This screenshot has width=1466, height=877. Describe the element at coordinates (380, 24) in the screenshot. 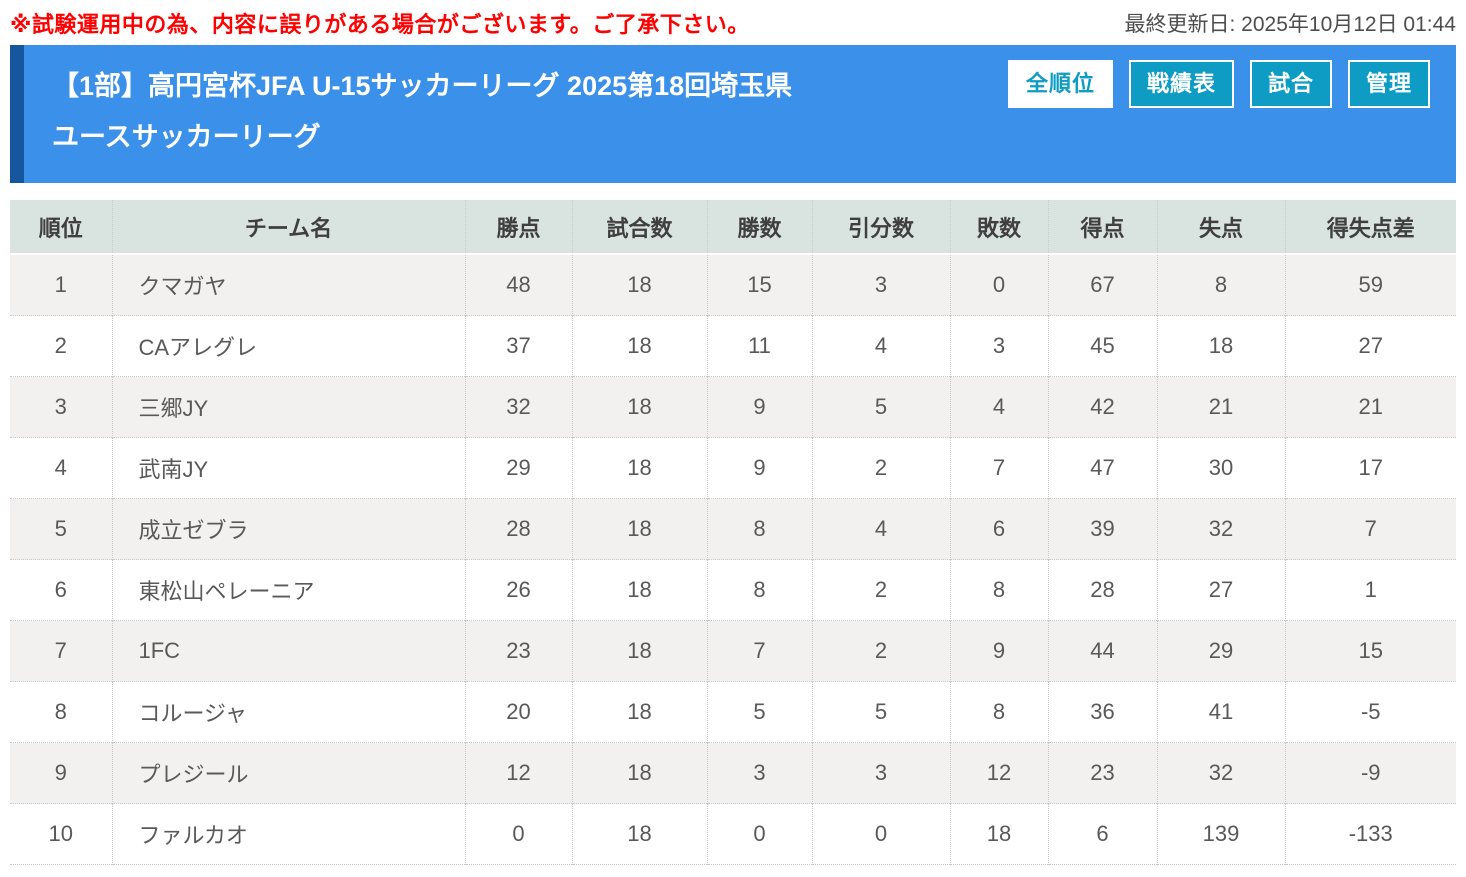

I see `trial-operation-notice: ※試験運用中の為、内容に誤りがある場合がございます。ご了承下さい。` at that location.